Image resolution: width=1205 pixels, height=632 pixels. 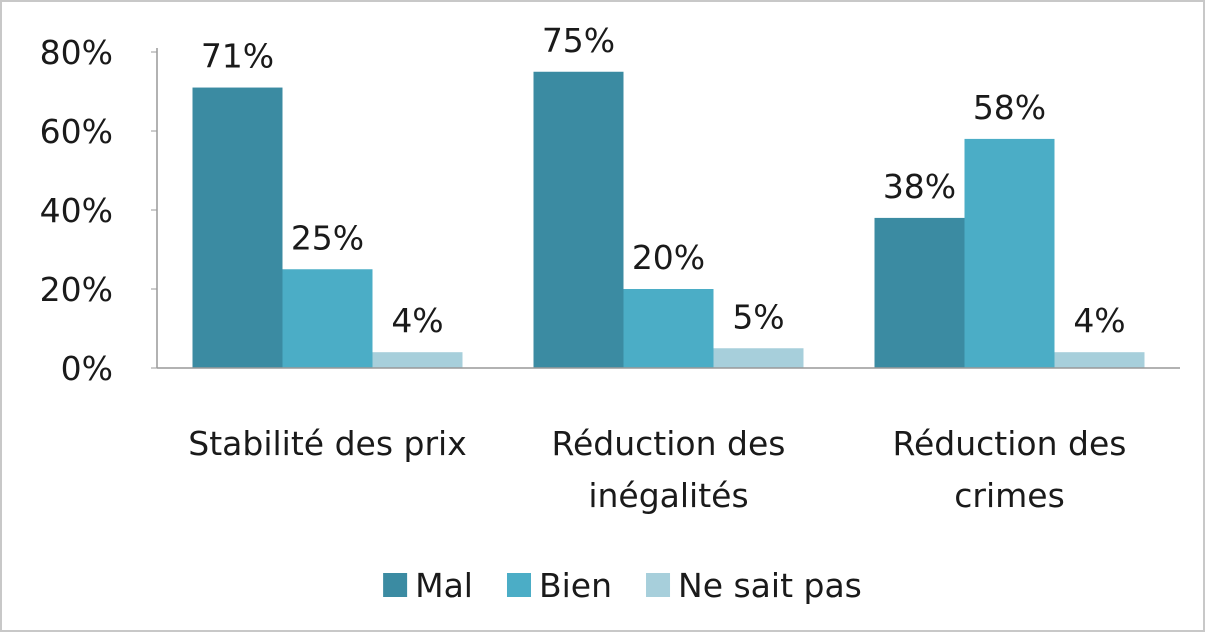 I want to click on legend-label: Mal, so click(x=444, y=585).